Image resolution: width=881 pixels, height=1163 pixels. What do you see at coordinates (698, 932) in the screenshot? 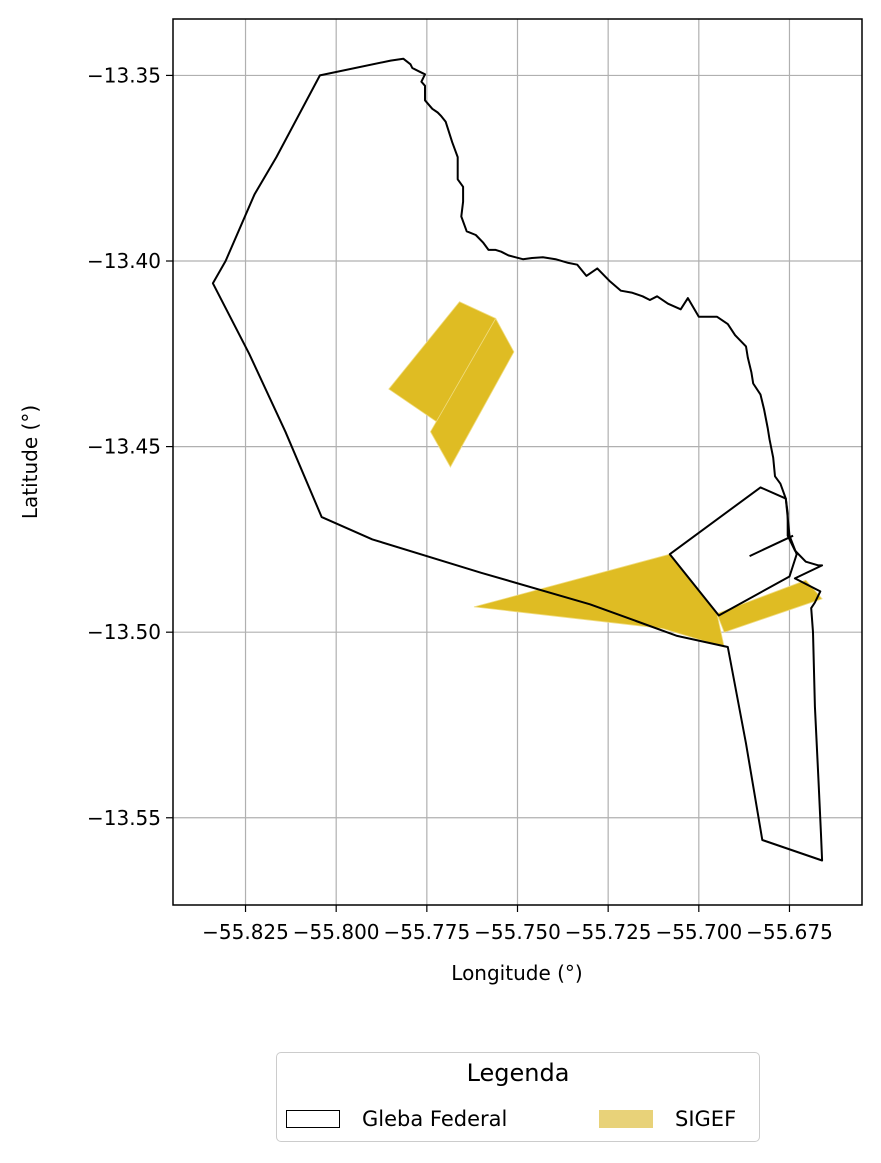
I see `x-tick-label: −55.700` at bounding box center [698, 932].